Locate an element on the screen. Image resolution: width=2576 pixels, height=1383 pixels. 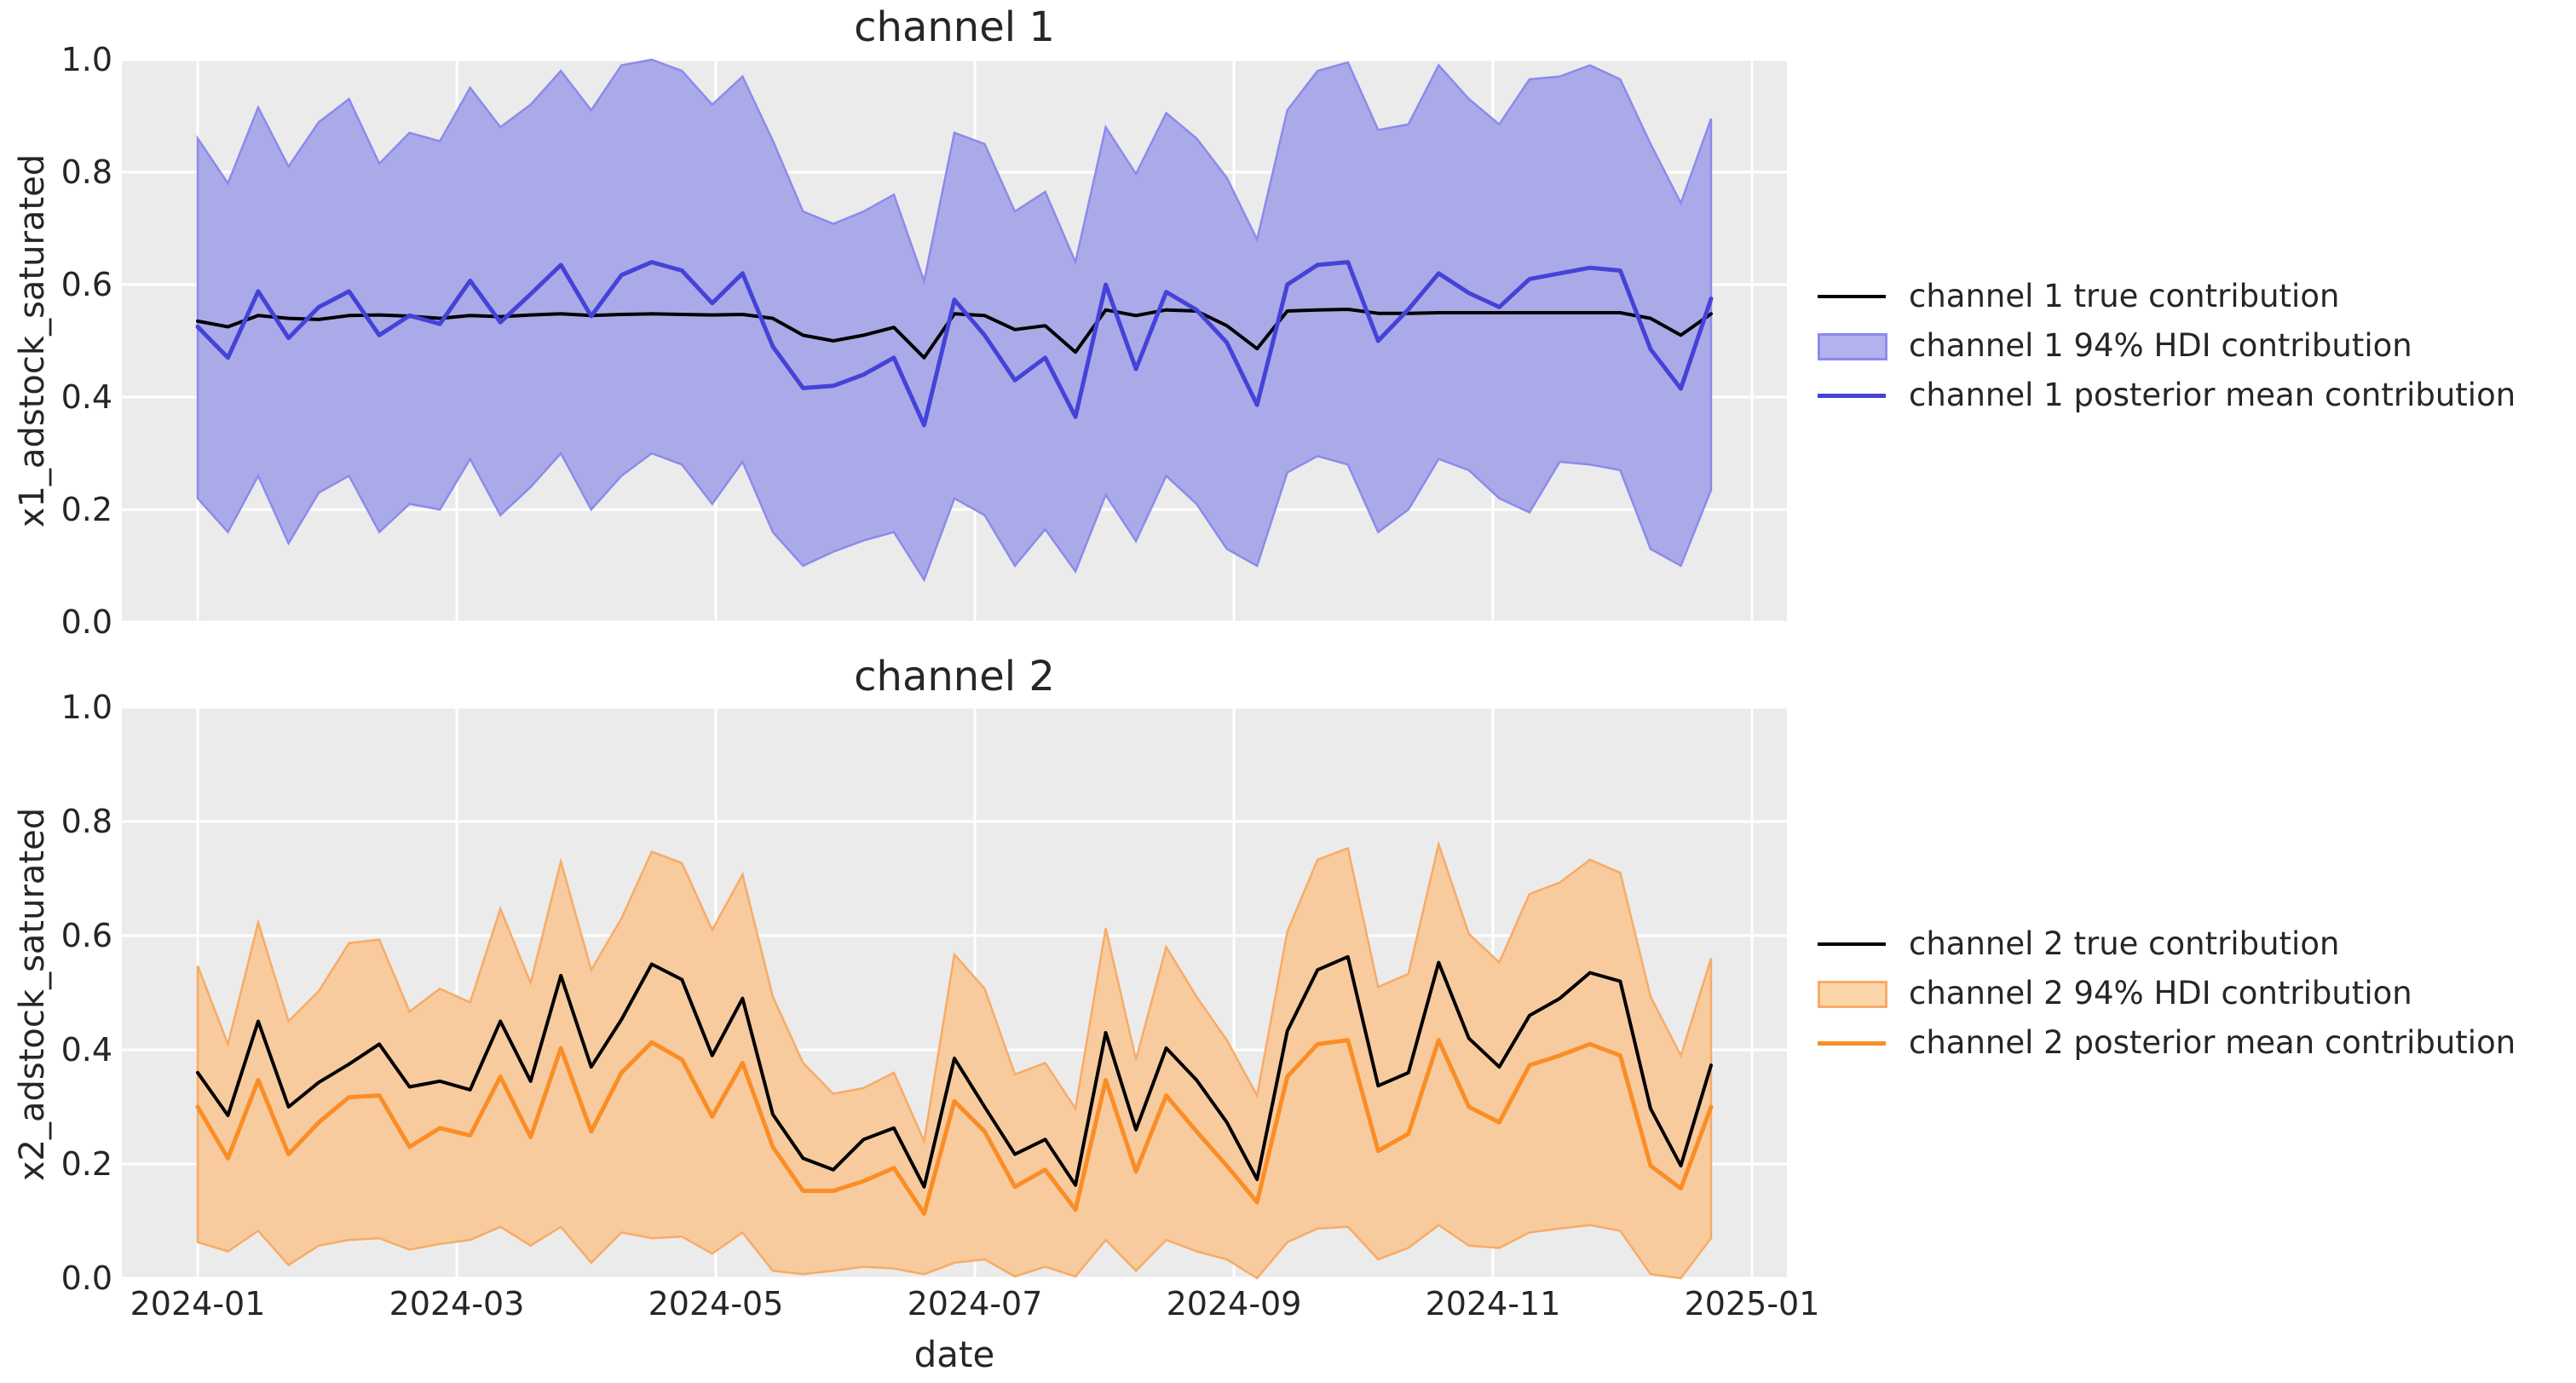
legend-item-hdi-2: channel 2 94% HDI contribution is located at coordinates (2115, 994).